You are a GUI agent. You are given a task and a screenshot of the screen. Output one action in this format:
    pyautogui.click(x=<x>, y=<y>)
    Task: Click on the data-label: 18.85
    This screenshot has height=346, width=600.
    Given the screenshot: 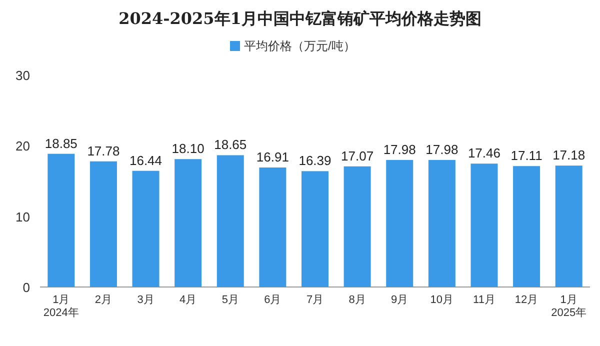 What is the action you would take?
    pyautogui.click(x=61, y=143)
    